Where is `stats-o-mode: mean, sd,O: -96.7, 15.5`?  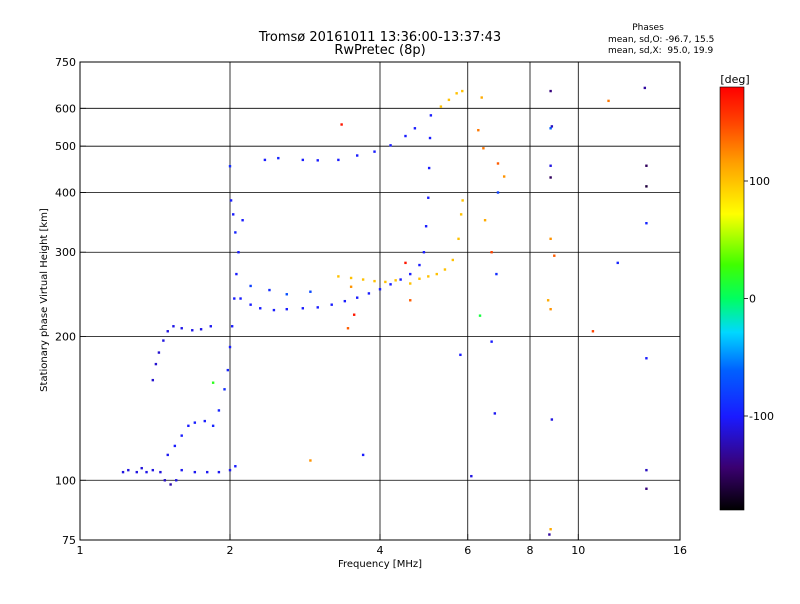 stats-o-mode: mean, sd,O: -96.7, 15.5 is located at coordinates (661, 40).